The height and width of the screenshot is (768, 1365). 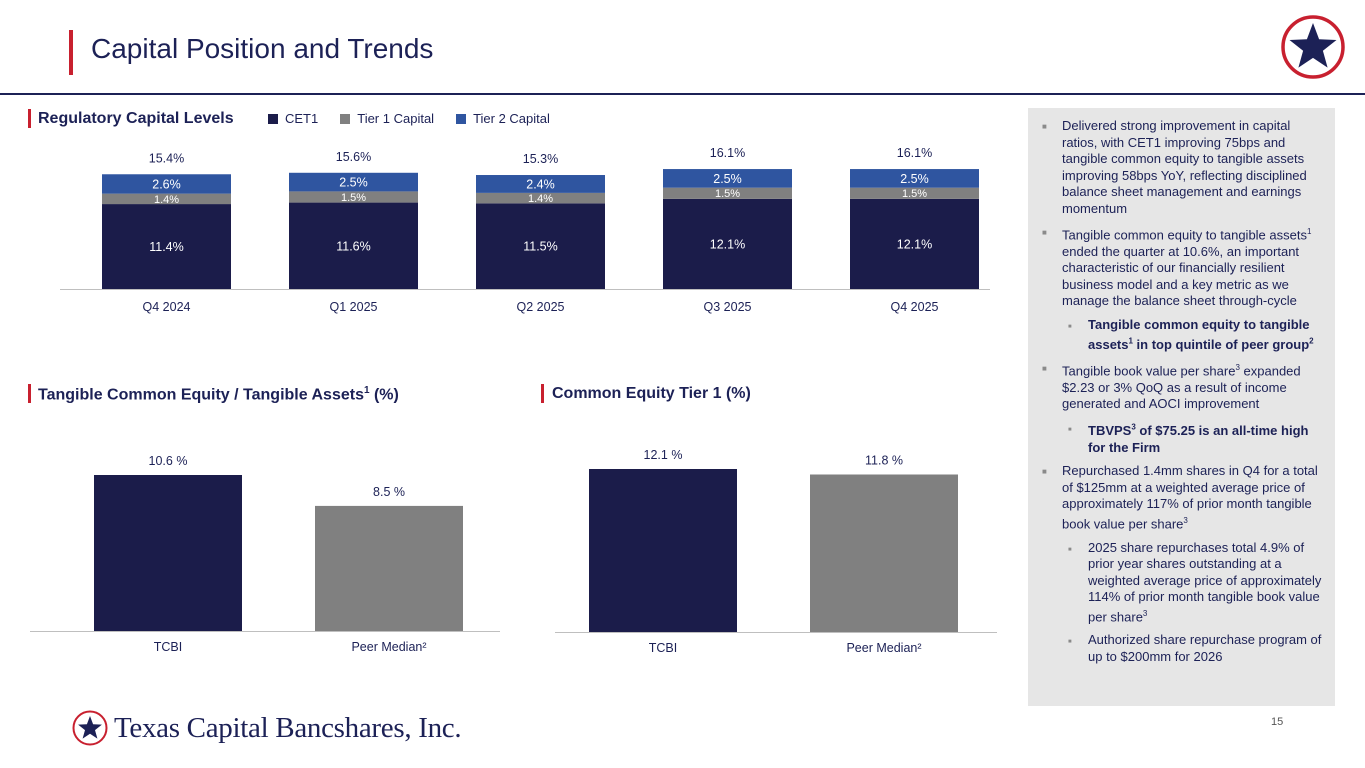 What do you see at coordinates (540, 159) in the screenshot?
I see `bar-total-label: 15.3%` at bounding box center [540, 159].